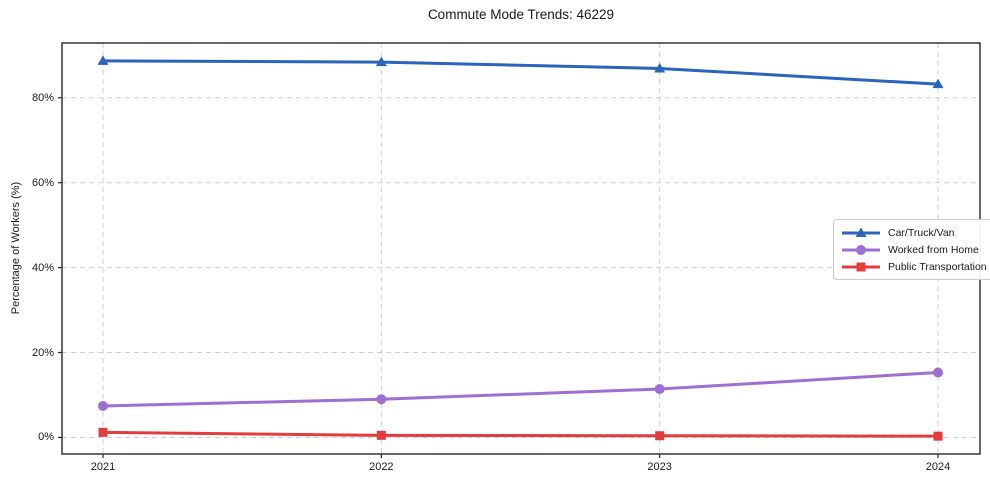  What do you see at coordinates (938, 467) in the screenshot?
I see `x-tick-label: 2024` at bounding box center [938, 467].